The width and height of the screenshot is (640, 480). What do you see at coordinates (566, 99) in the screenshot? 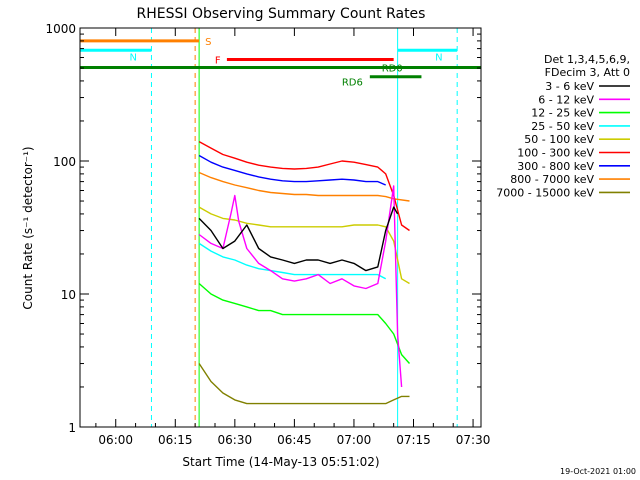
I see `legend-label-6-12-kev: 6 - 12 keV` at bounding box center [566, 99].